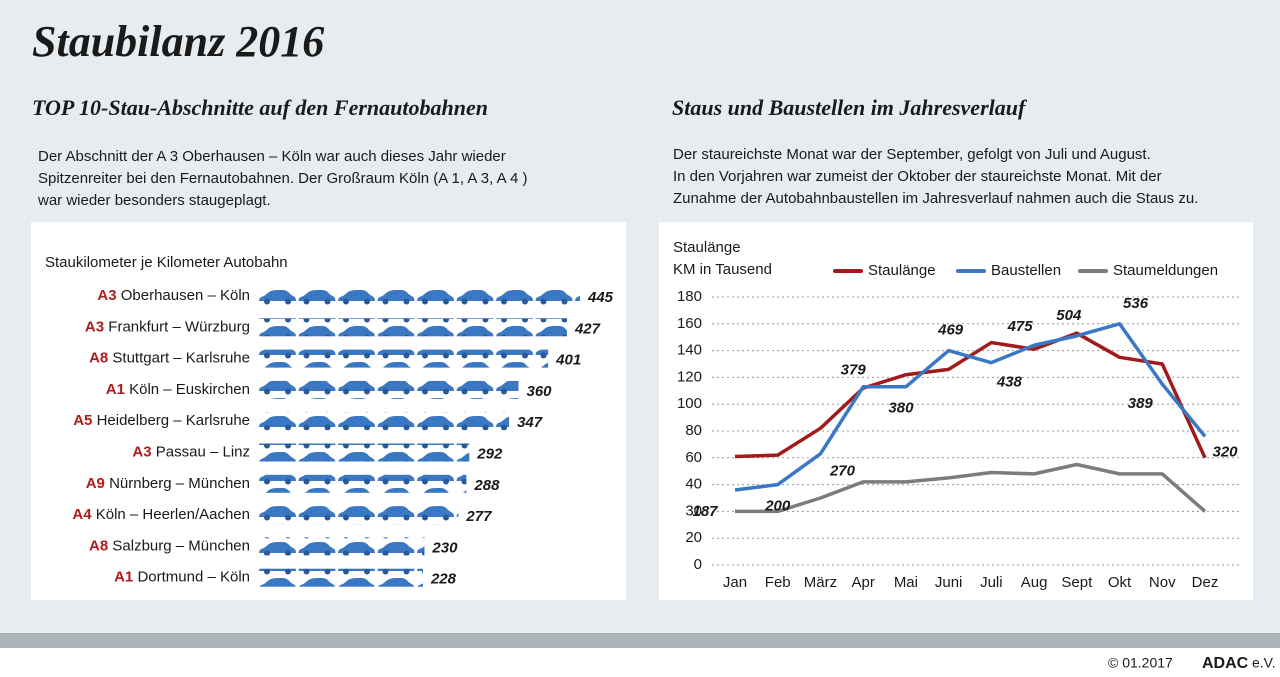 The image size is (1280, 677). I want to click on x-tick-label: Juni, so click(949, 582).